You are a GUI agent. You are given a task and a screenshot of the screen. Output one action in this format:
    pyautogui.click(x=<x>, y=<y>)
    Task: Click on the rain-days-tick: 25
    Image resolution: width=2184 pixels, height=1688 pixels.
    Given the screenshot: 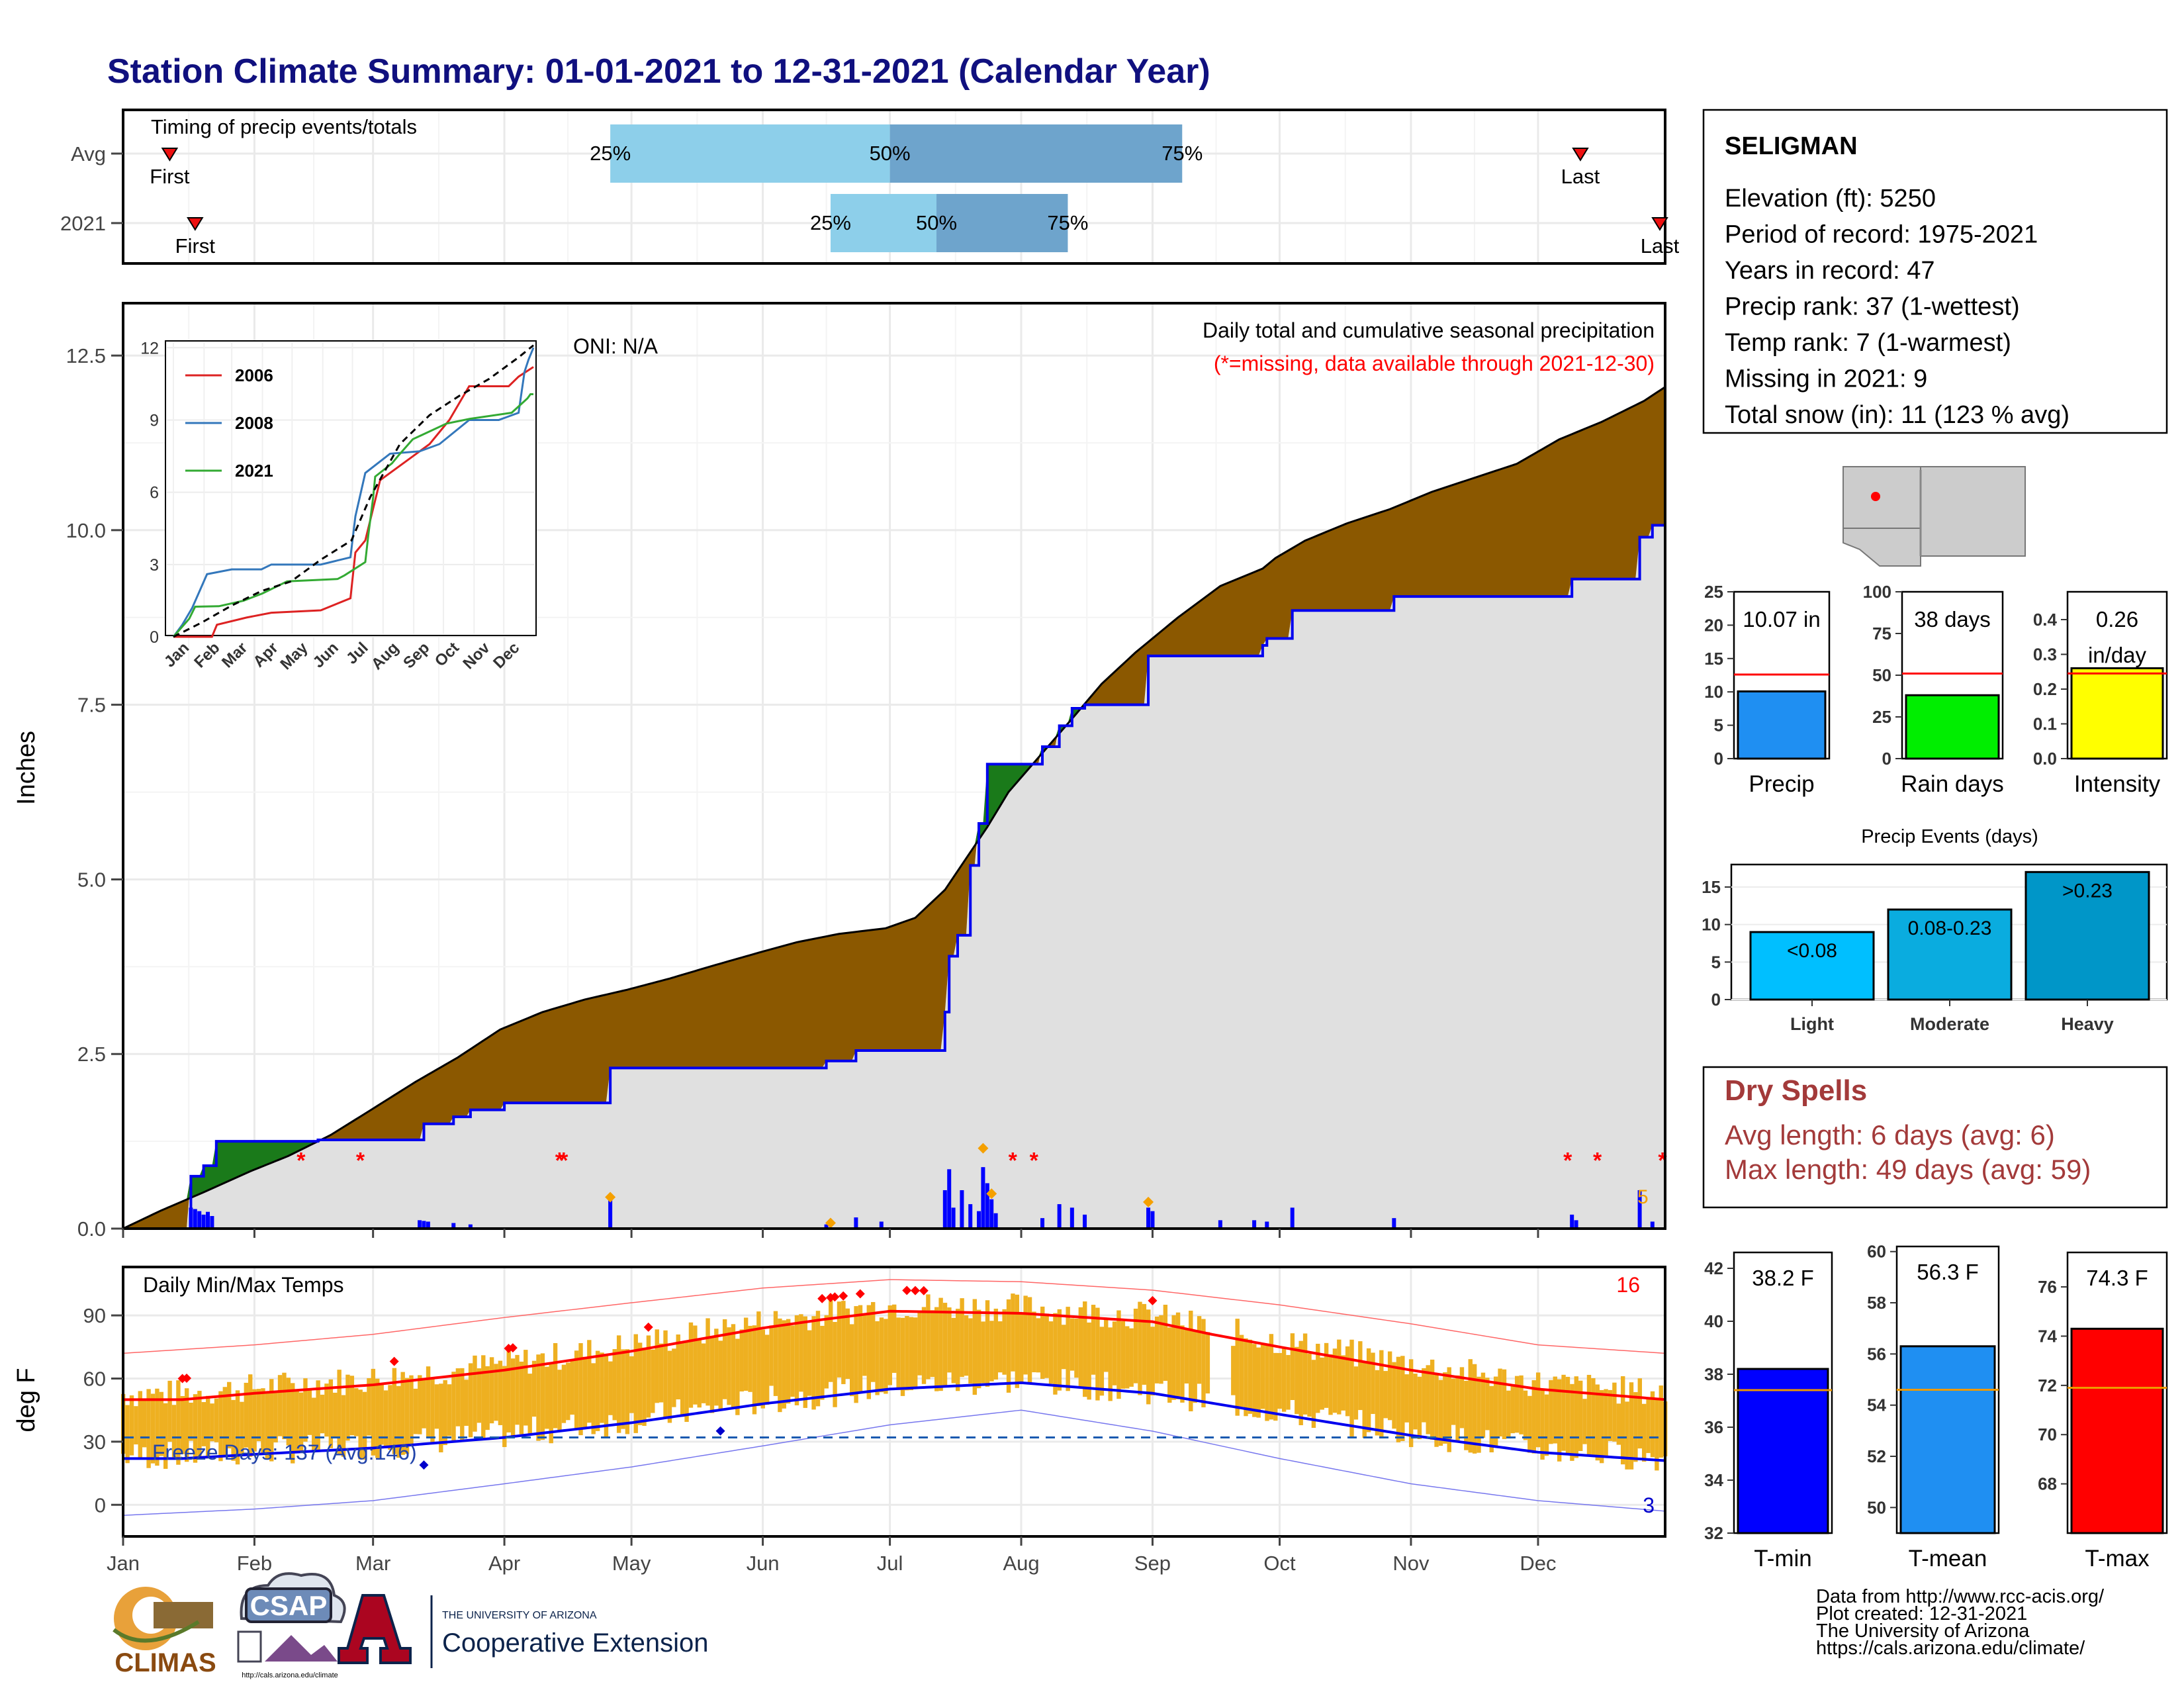 What is the action you would take?
    pyautogui.click(x=1881, y=717)
    